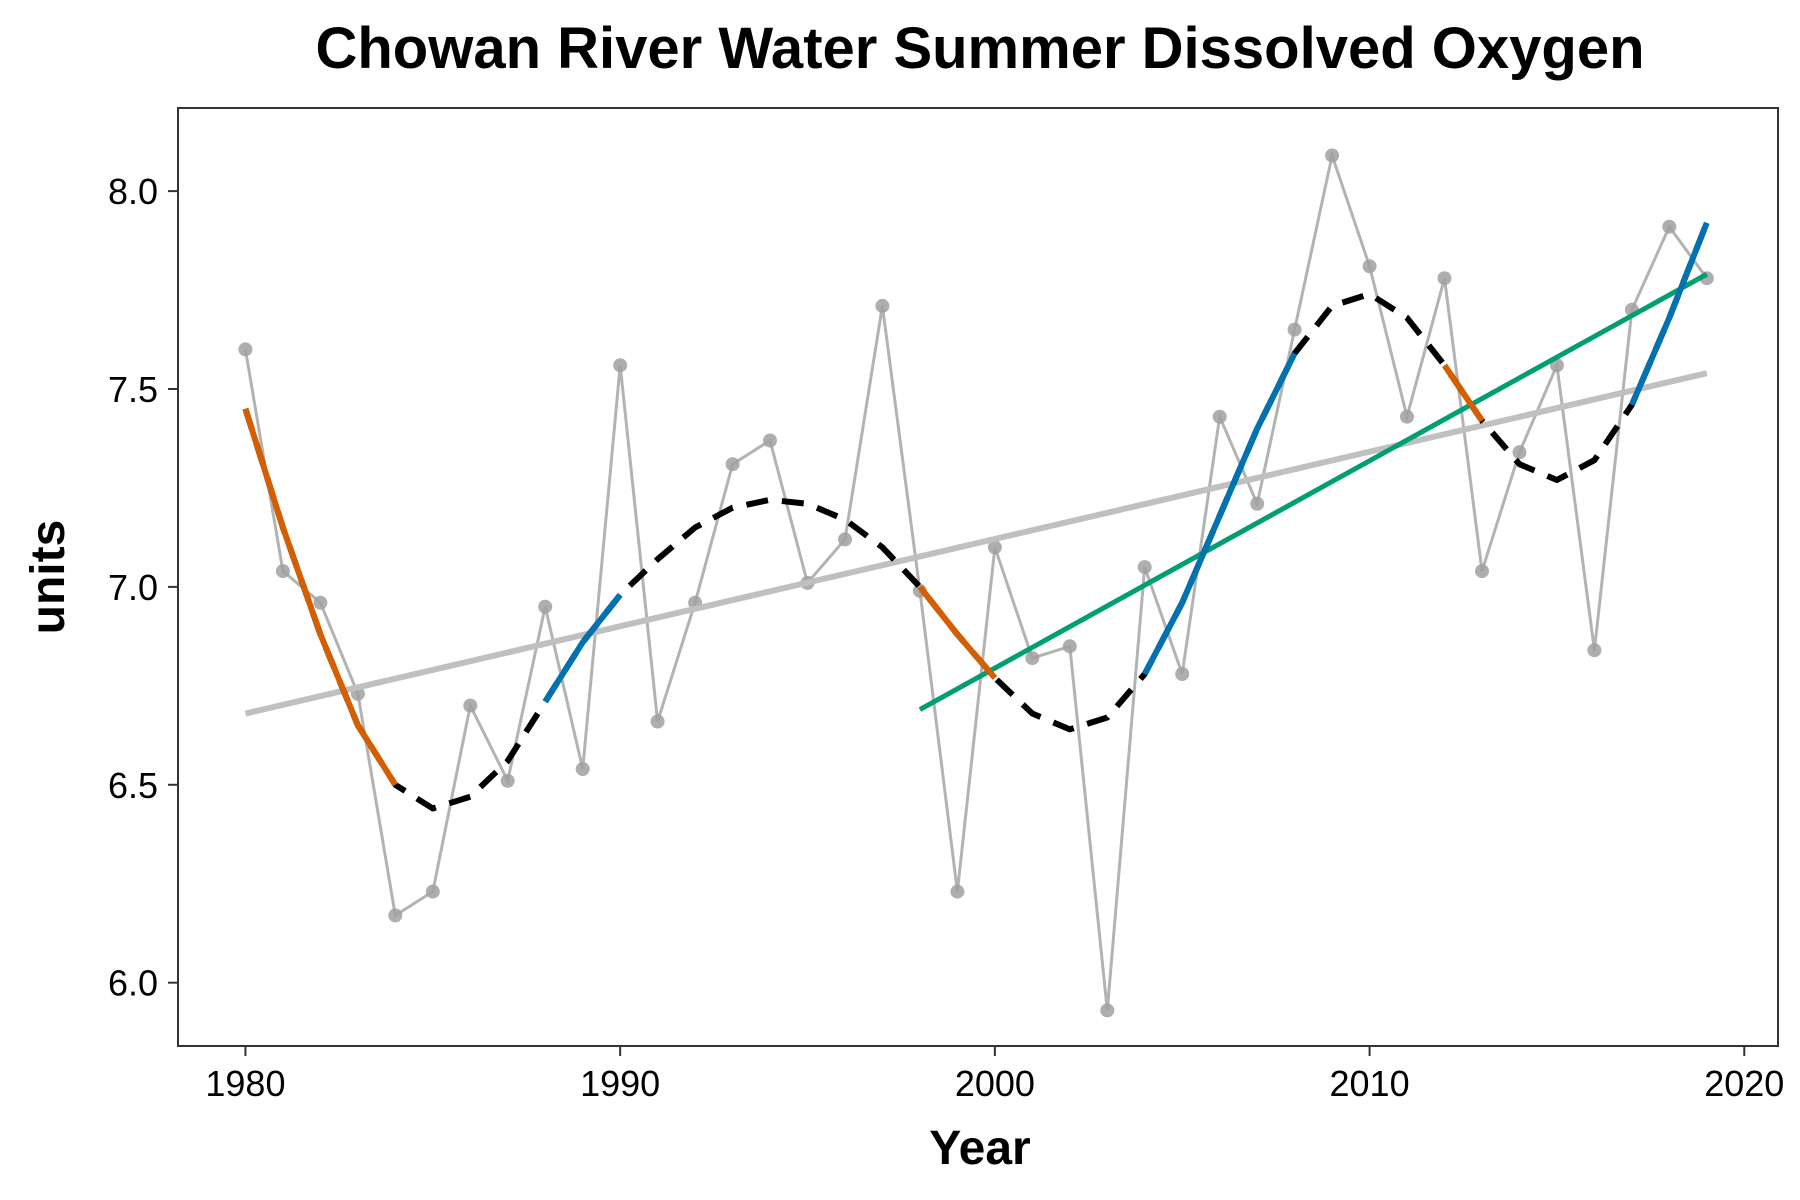 Image resolution: width=1800 pixels, height=1200 pixels. I want to click on y-tick-label: 6.5, so click(133, 785).